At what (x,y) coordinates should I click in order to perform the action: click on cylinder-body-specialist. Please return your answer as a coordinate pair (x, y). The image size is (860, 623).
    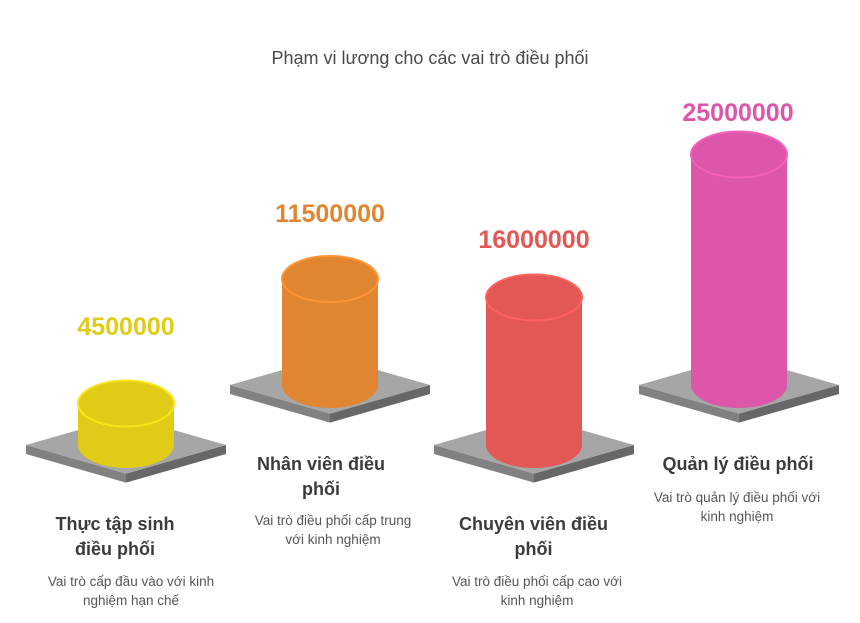
    Looking at the image, I should click on (534, 382).